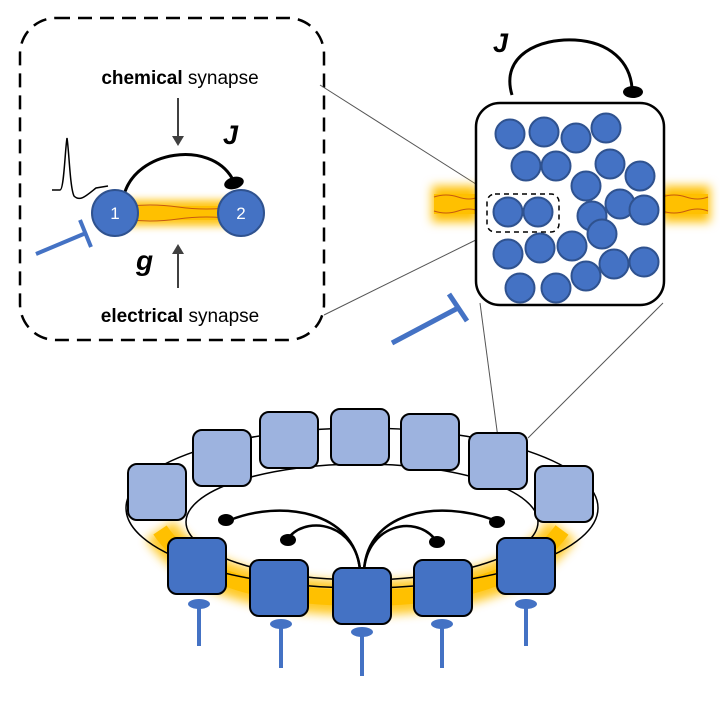 The image size is (720, 720). What do you see at coordinates (456, 197) in the screenshot?
I see `population-gap-left-line1` at bounding box center [456, 197].